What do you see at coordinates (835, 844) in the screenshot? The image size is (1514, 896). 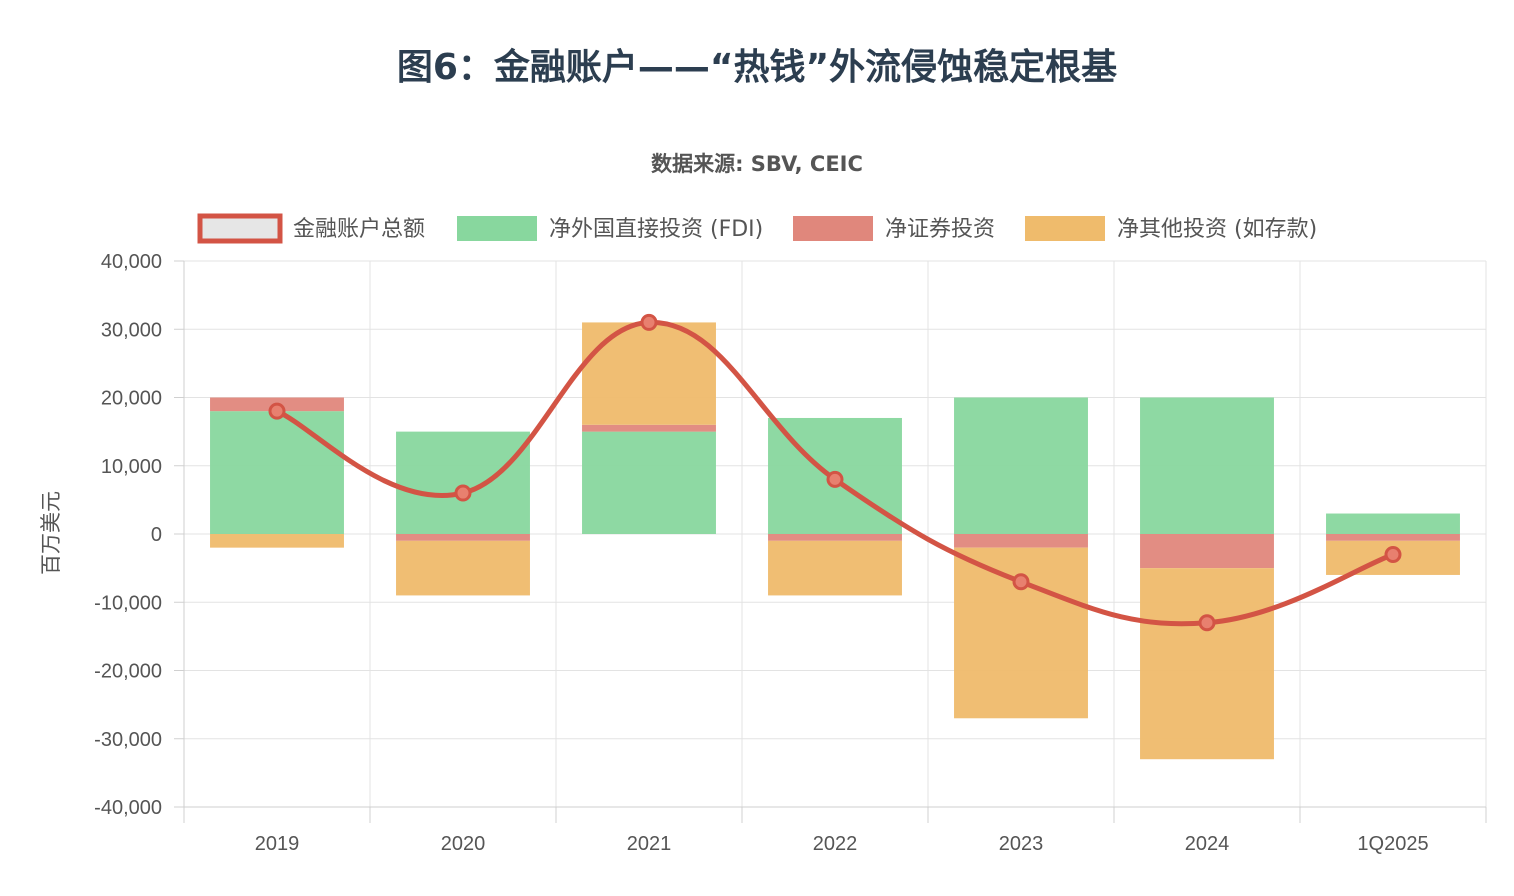 I see `x-tick-label: 2022` at bounding box center [835, 844].